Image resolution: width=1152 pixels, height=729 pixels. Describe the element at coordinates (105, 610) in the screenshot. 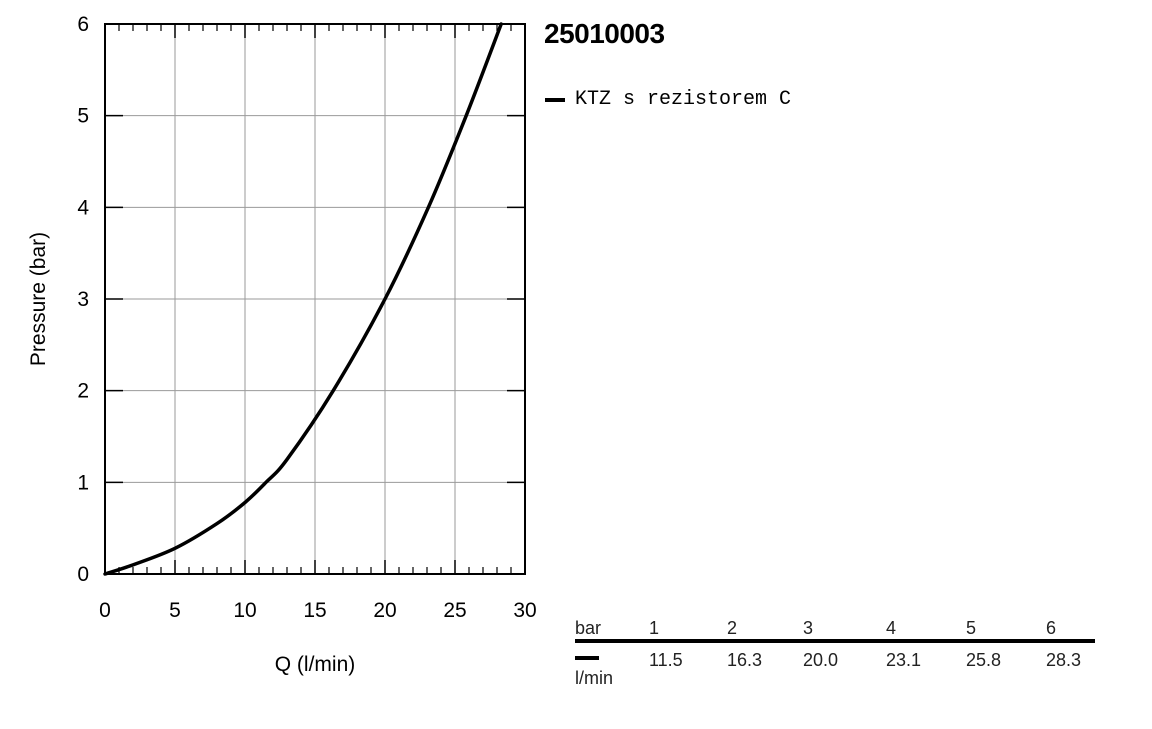

I see `x-tick-label: 0` at that location.